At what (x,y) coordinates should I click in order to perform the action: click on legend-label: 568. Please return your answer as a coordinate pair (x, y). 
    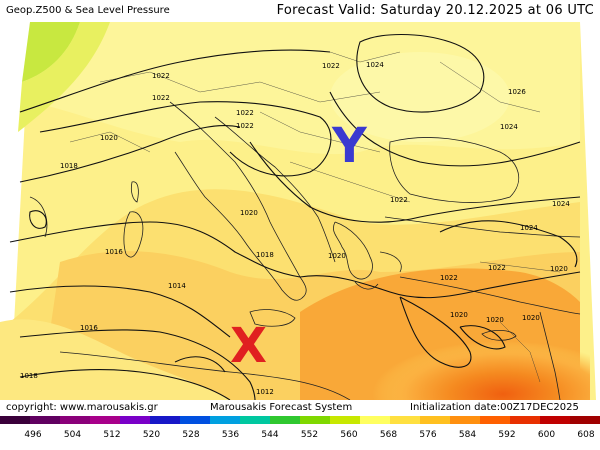
    Looking at the image, I should click on (388, 435).